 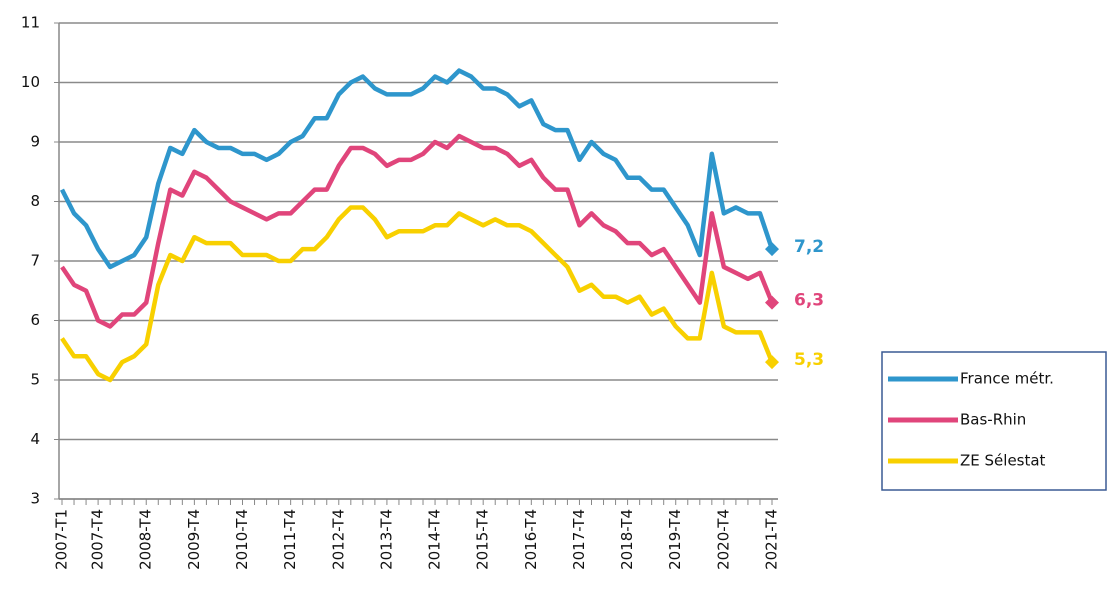 I want to click on x-tick-label: 2020-T4, so click(x=723, y=539).